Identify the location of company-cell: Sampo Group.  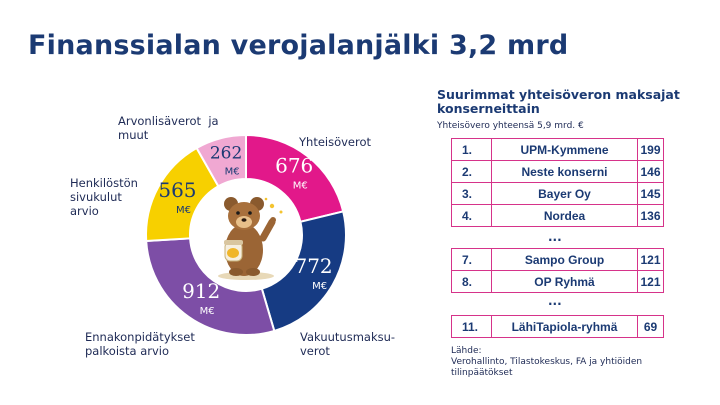
(564, 259).